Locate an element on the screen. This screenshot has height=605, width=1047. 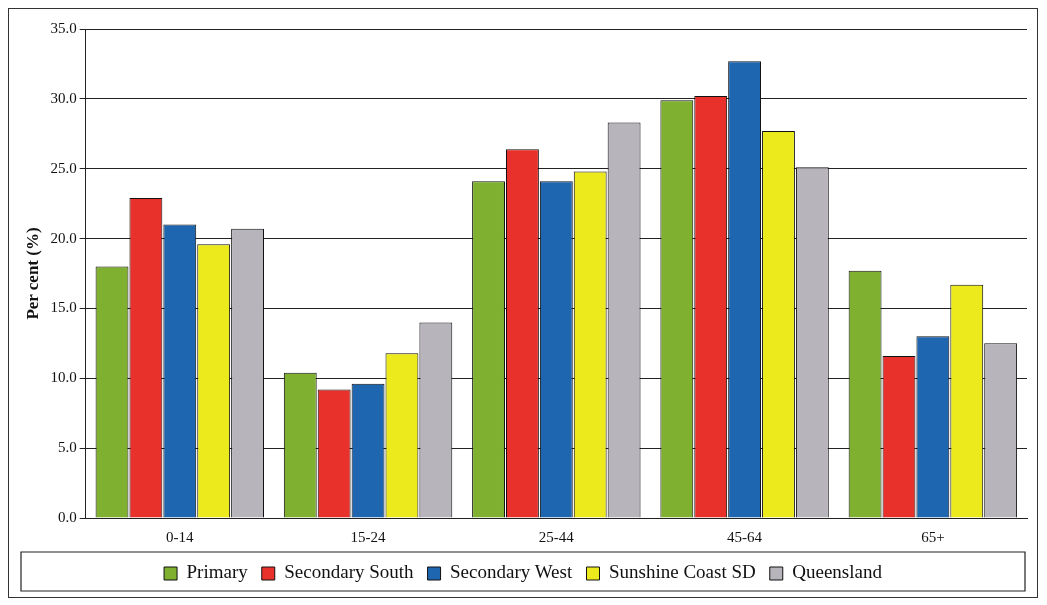
x-tick-label: 45-64 is located at coordinates (745, 536).